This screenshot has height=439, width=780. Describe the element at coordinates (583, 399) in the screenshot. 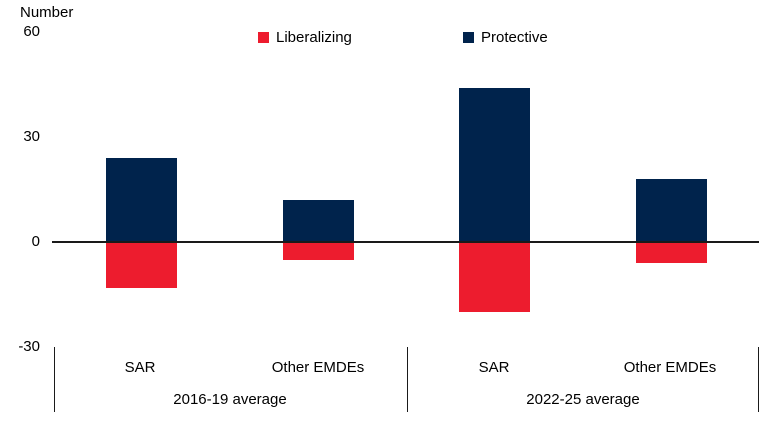

I see `group-label-1: 2022-25 average` at that location.